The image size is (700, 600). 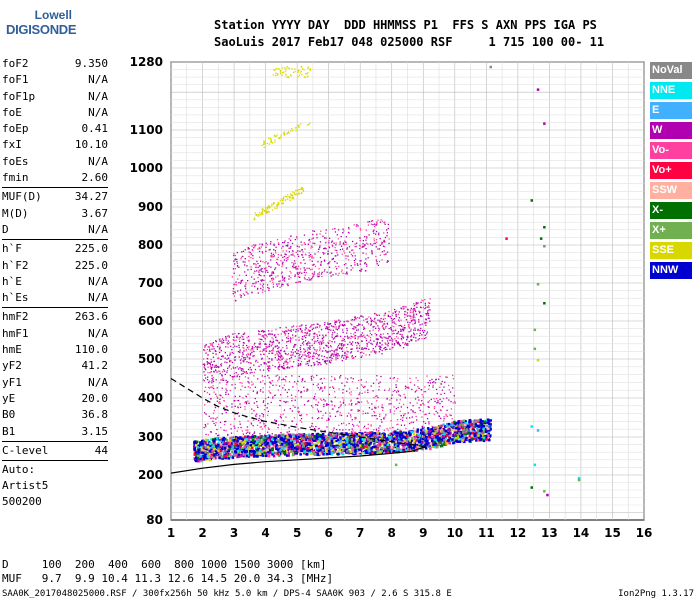 What do you see at coordinates (55, 461) in the screenshot?
I see `panel-separator` at bounding box center [55, 461].